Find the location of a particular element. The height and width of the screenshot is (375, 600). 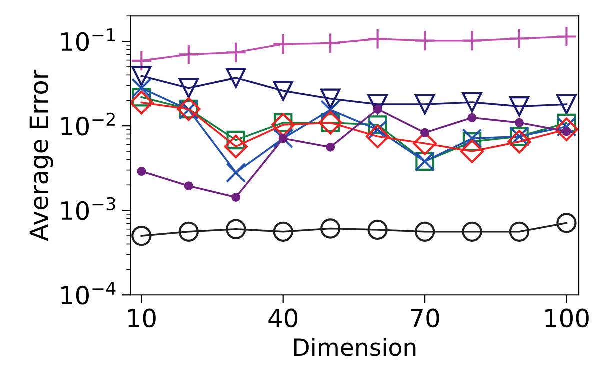

x-tick-label: 100 is located at coordinates (567, 318).